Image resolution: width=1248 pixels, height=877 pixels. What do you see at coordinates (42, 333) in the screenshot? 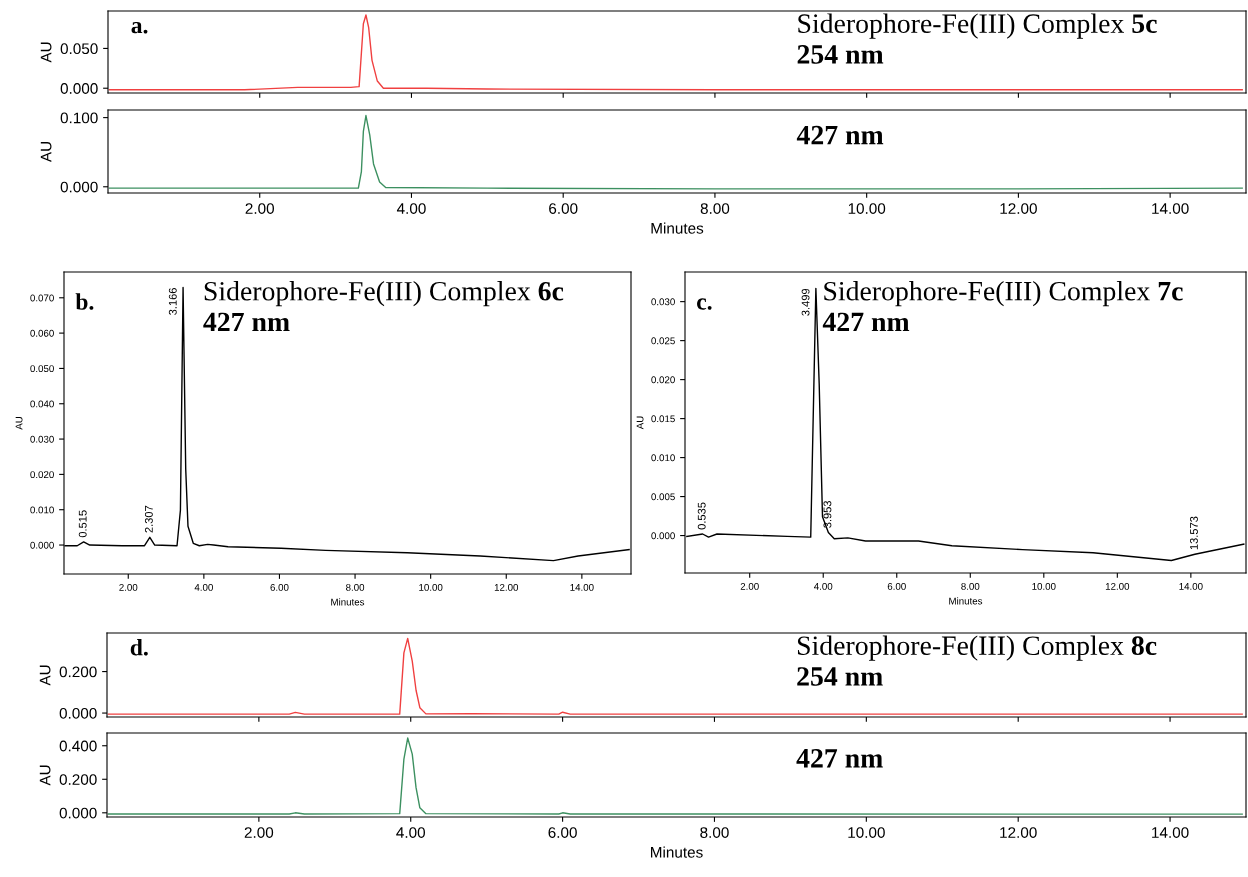
I see `y-tick-label: 0.060` at bounding box center [42, 333].